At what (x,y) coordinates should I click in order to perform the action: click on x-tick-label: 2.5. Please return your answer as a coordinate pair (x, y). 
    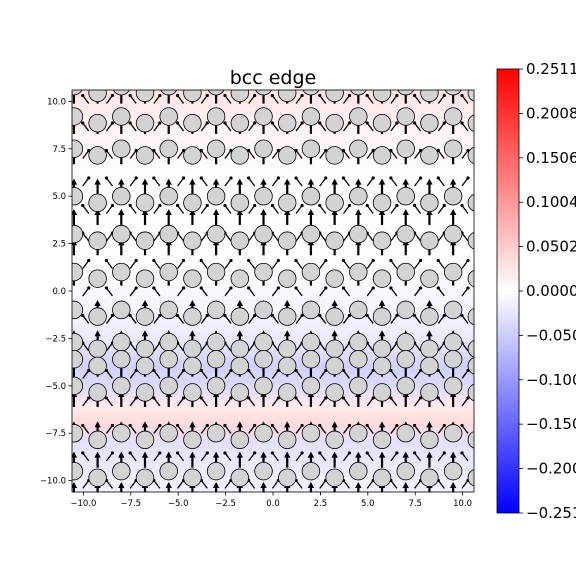
    Looking at the image, I should click on (321, 504).